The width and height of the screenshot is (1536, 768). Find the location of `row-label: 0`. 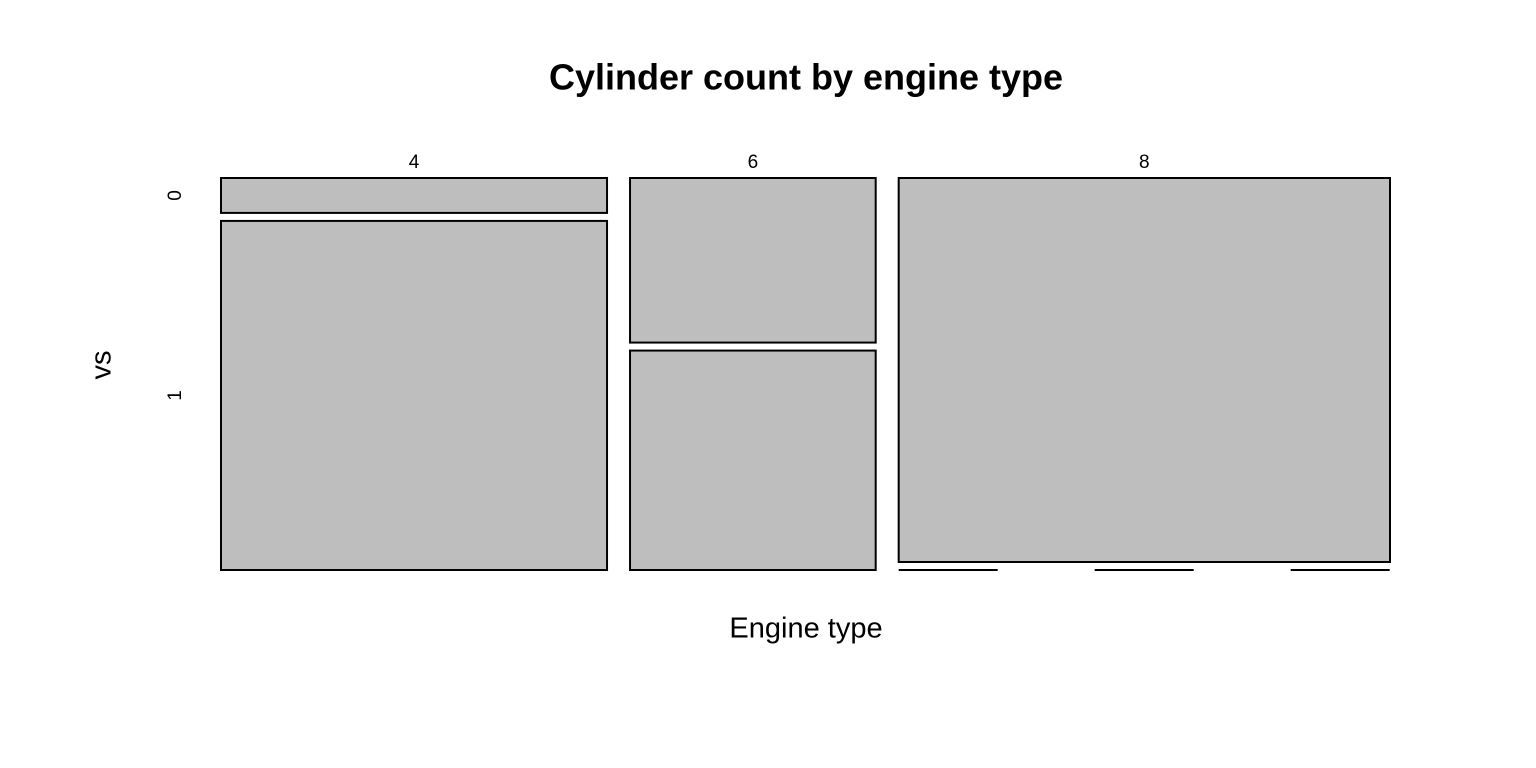

row-label: 0 is located at coordinates (175, 195).